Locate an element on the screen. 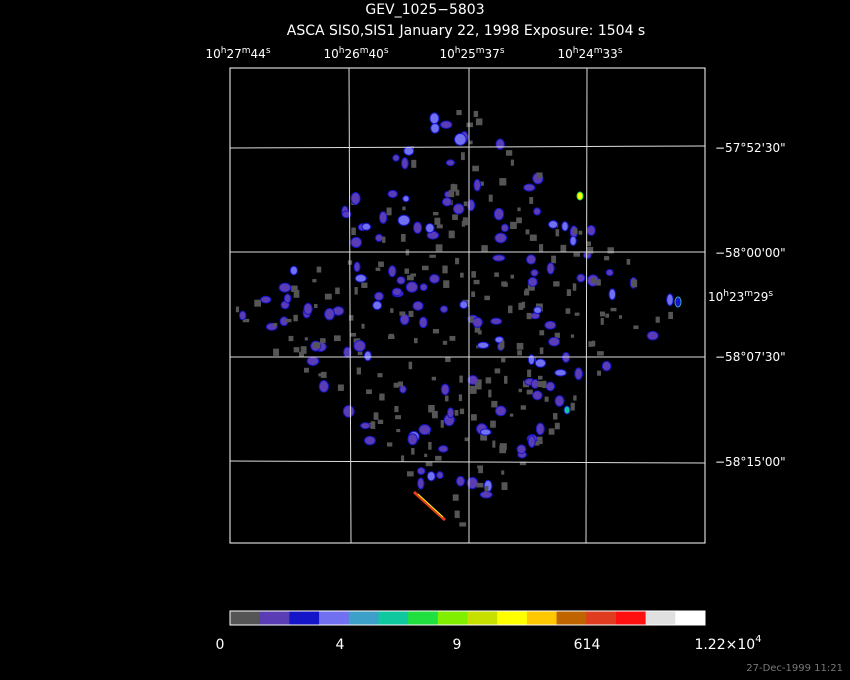 The image size is (850, 680). ra-label: 10h25m37s is located at coordinates (471, 53).